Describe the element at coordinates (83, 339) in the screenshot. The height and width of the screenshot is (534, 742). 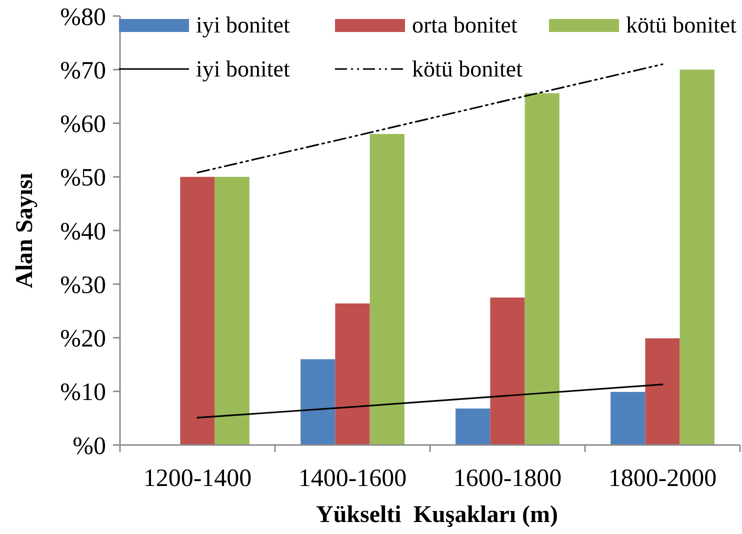
I see `y-tick-label: %20` at that location.